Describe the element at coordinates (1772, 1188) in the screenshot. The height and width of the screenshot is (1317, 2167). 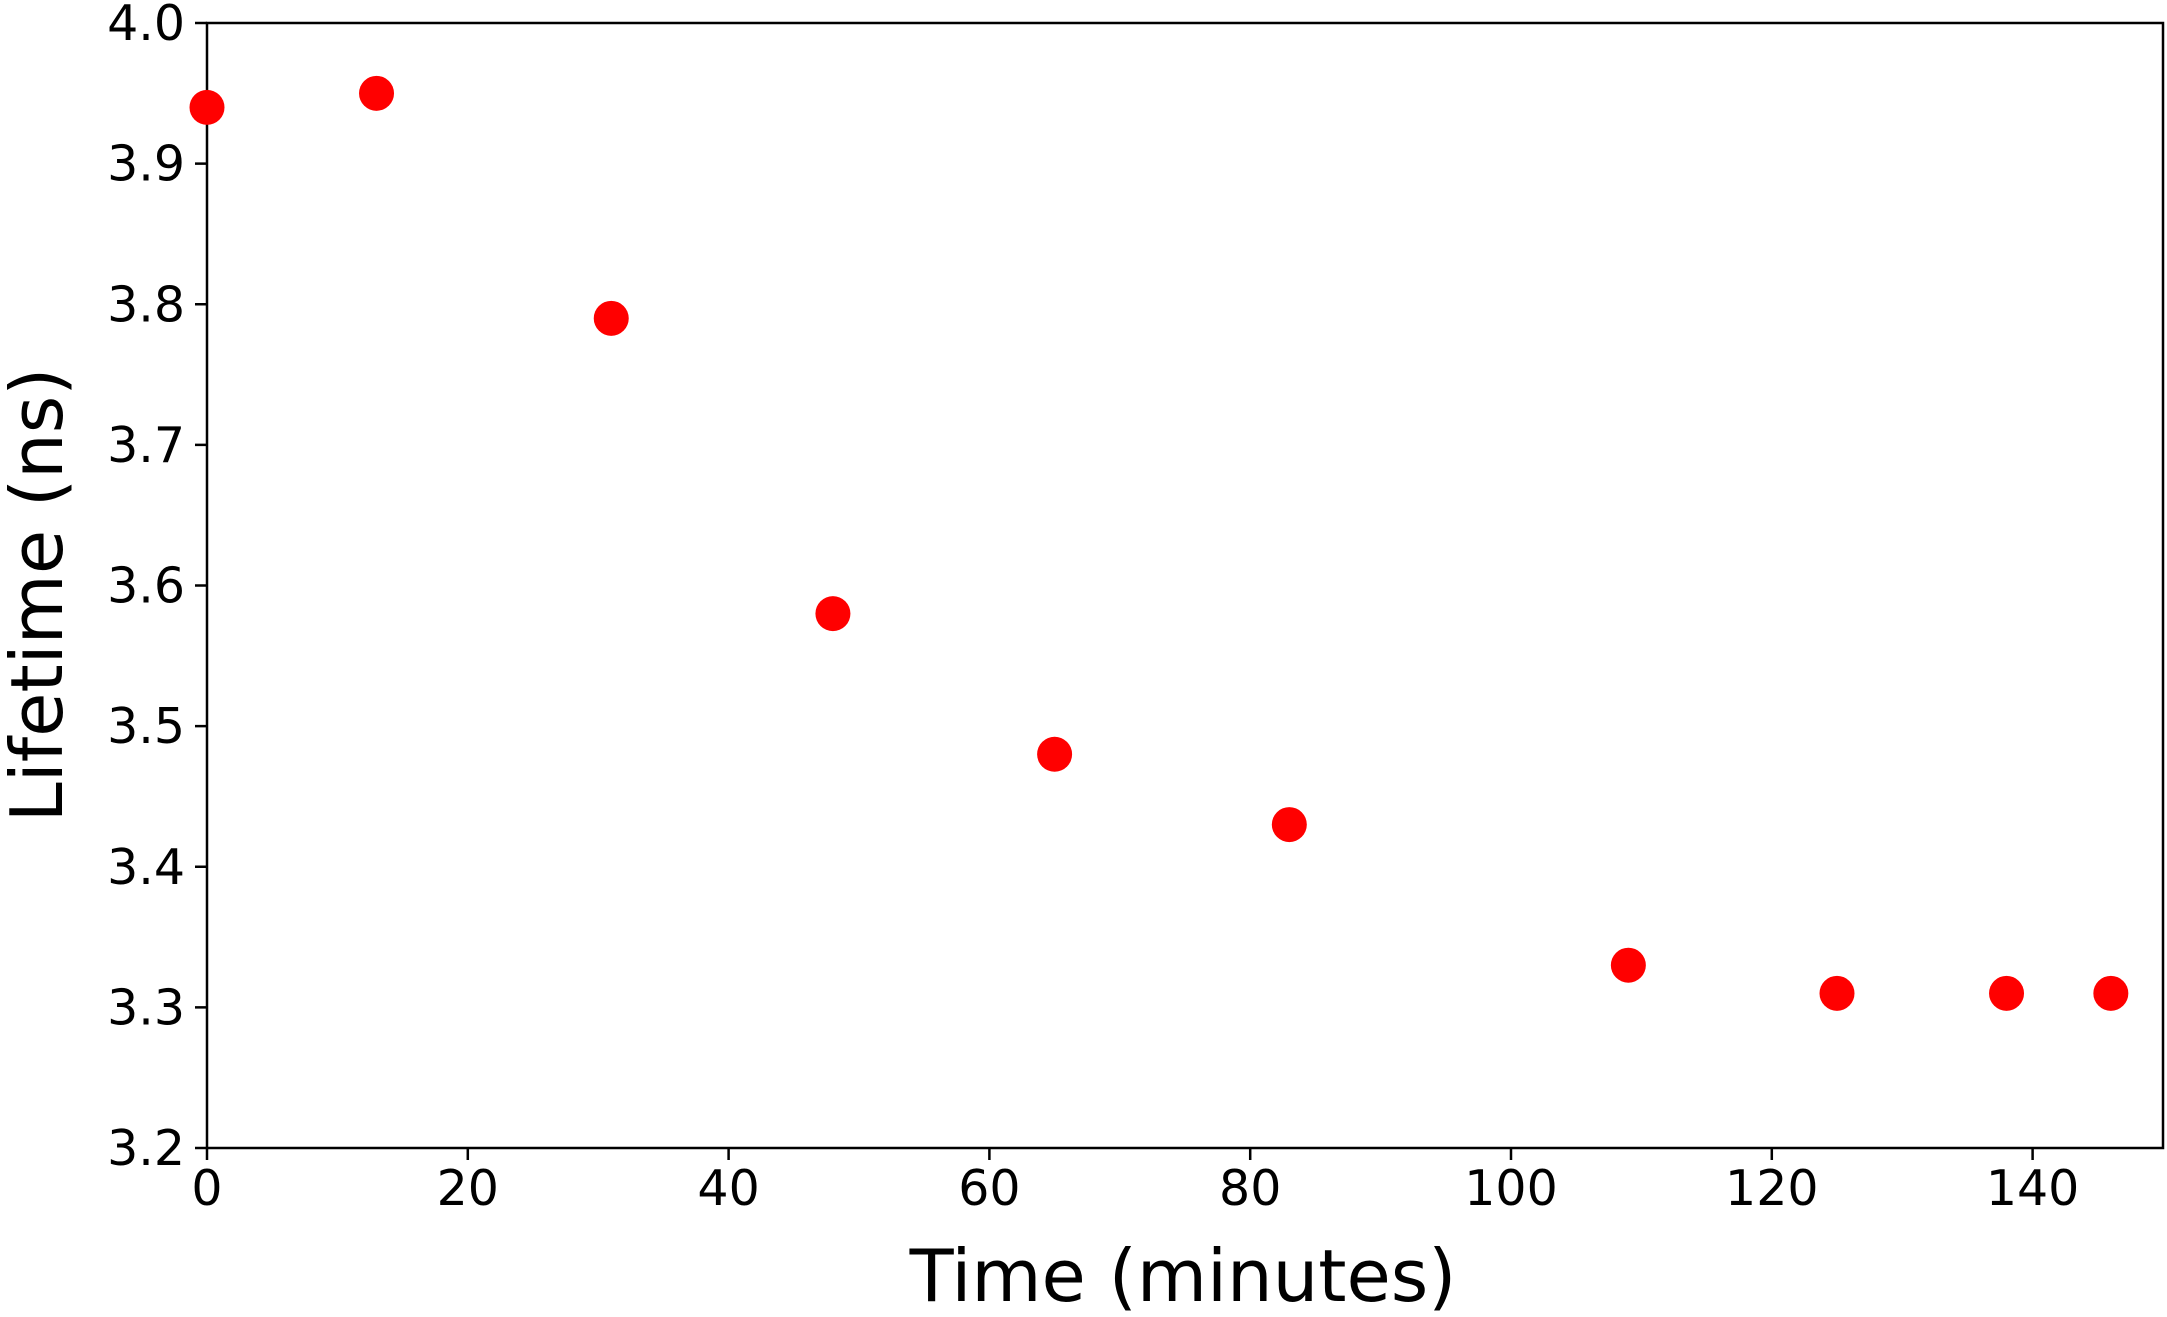
I see `x-tick-label: 120` at that location.